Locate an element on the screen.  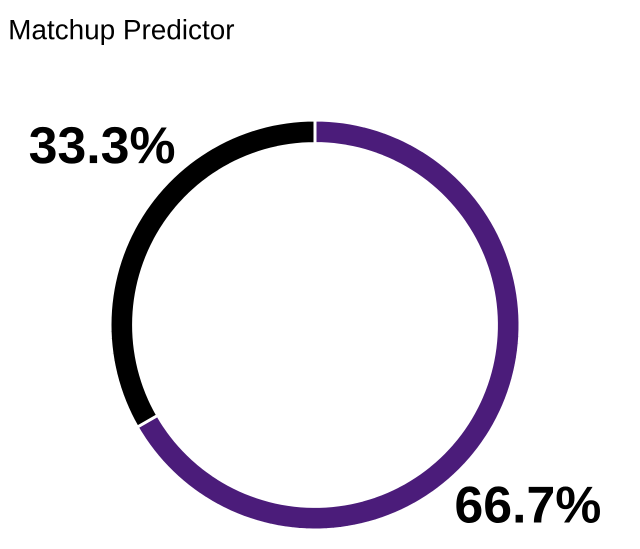
chart-title: Matchup Predictor is located at coordinates (122, 32).